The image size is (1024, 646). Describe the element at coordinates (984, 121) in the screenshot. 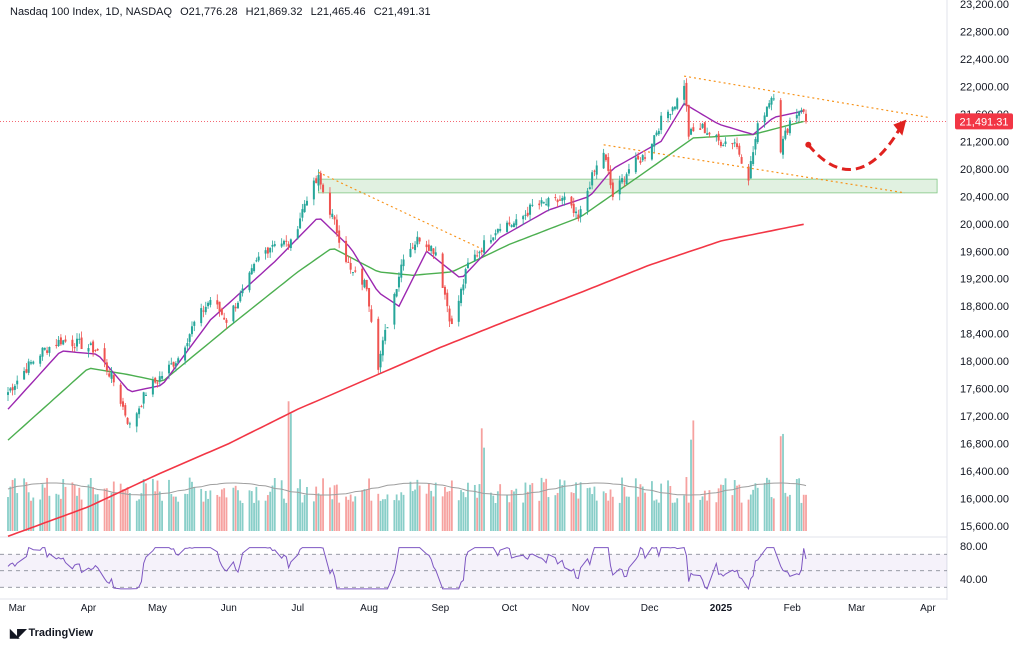

I see `last-price-badge` at that location.